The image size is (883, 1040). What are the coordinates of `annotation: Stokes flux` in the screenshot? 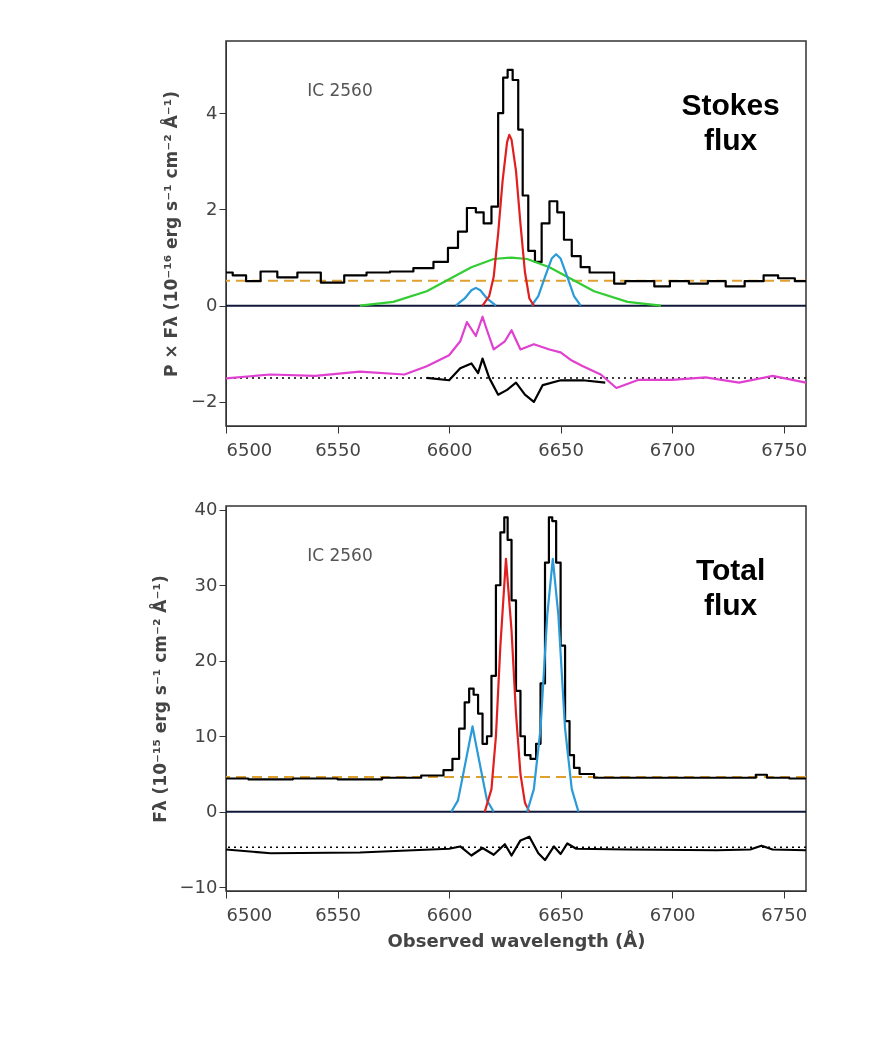 It's located at (730, 122).